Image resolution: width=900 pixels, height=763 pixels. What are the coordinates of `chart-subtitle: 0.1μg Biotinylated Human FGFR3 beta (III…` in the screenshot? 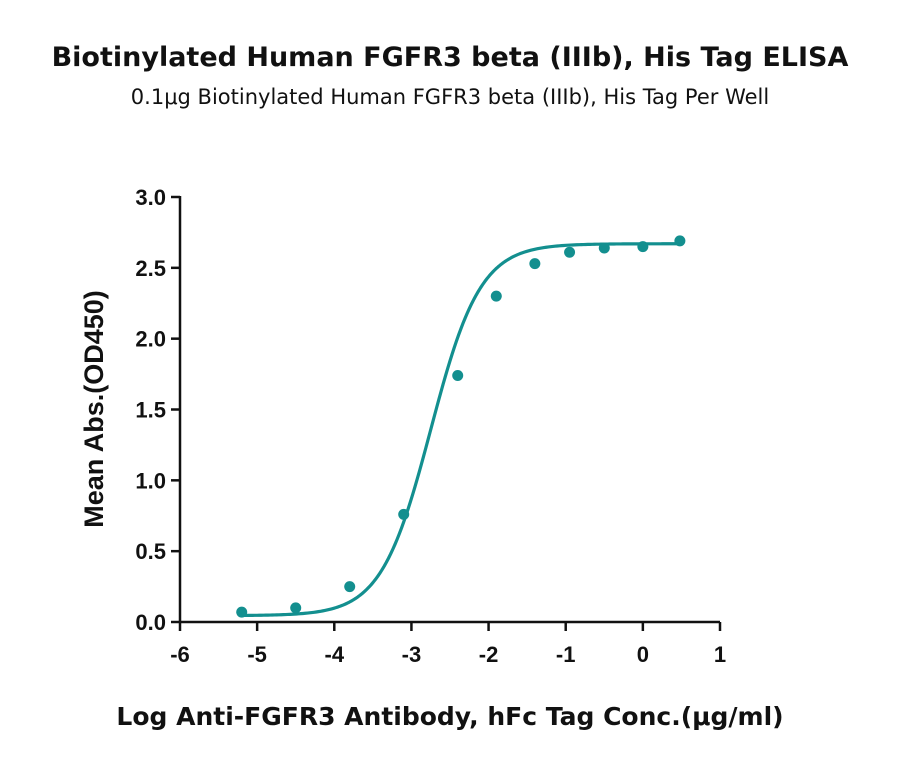 It's located at (450, 97).